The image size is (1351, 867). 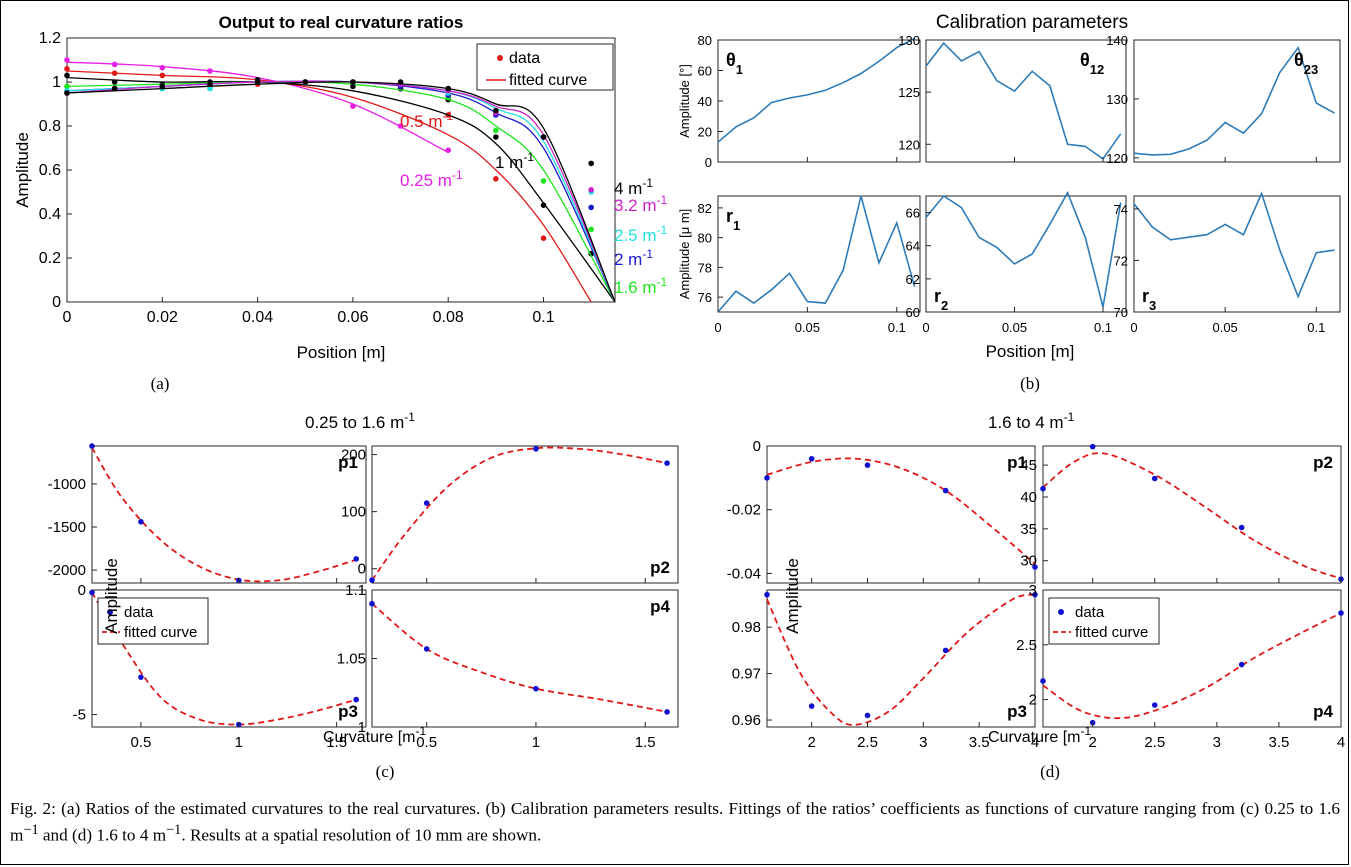 What do you see at coordinates (705, 297) in the screenshot?
I see `panel-b-sub3-ytick-label: 76` at bounding box center [705, 297].